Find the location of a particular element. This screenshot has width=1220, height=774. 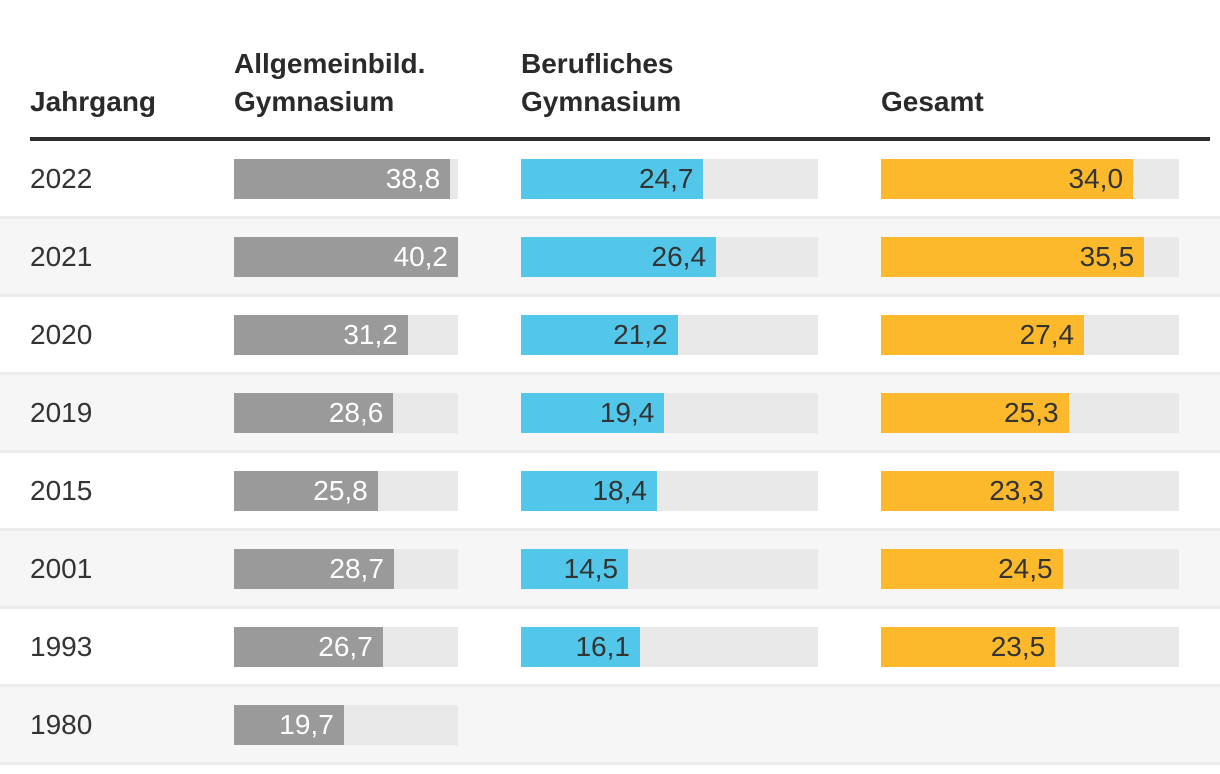

bar-track: 38,8 is located at coordinates (346, 178).